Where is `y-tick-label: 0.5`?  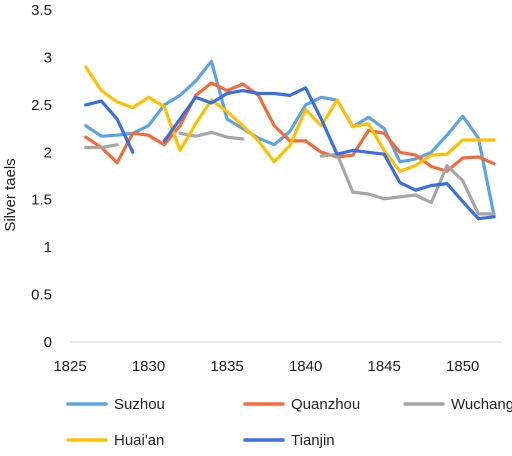
y-tick-label: 0.5 is located at coordinates (41, 295).